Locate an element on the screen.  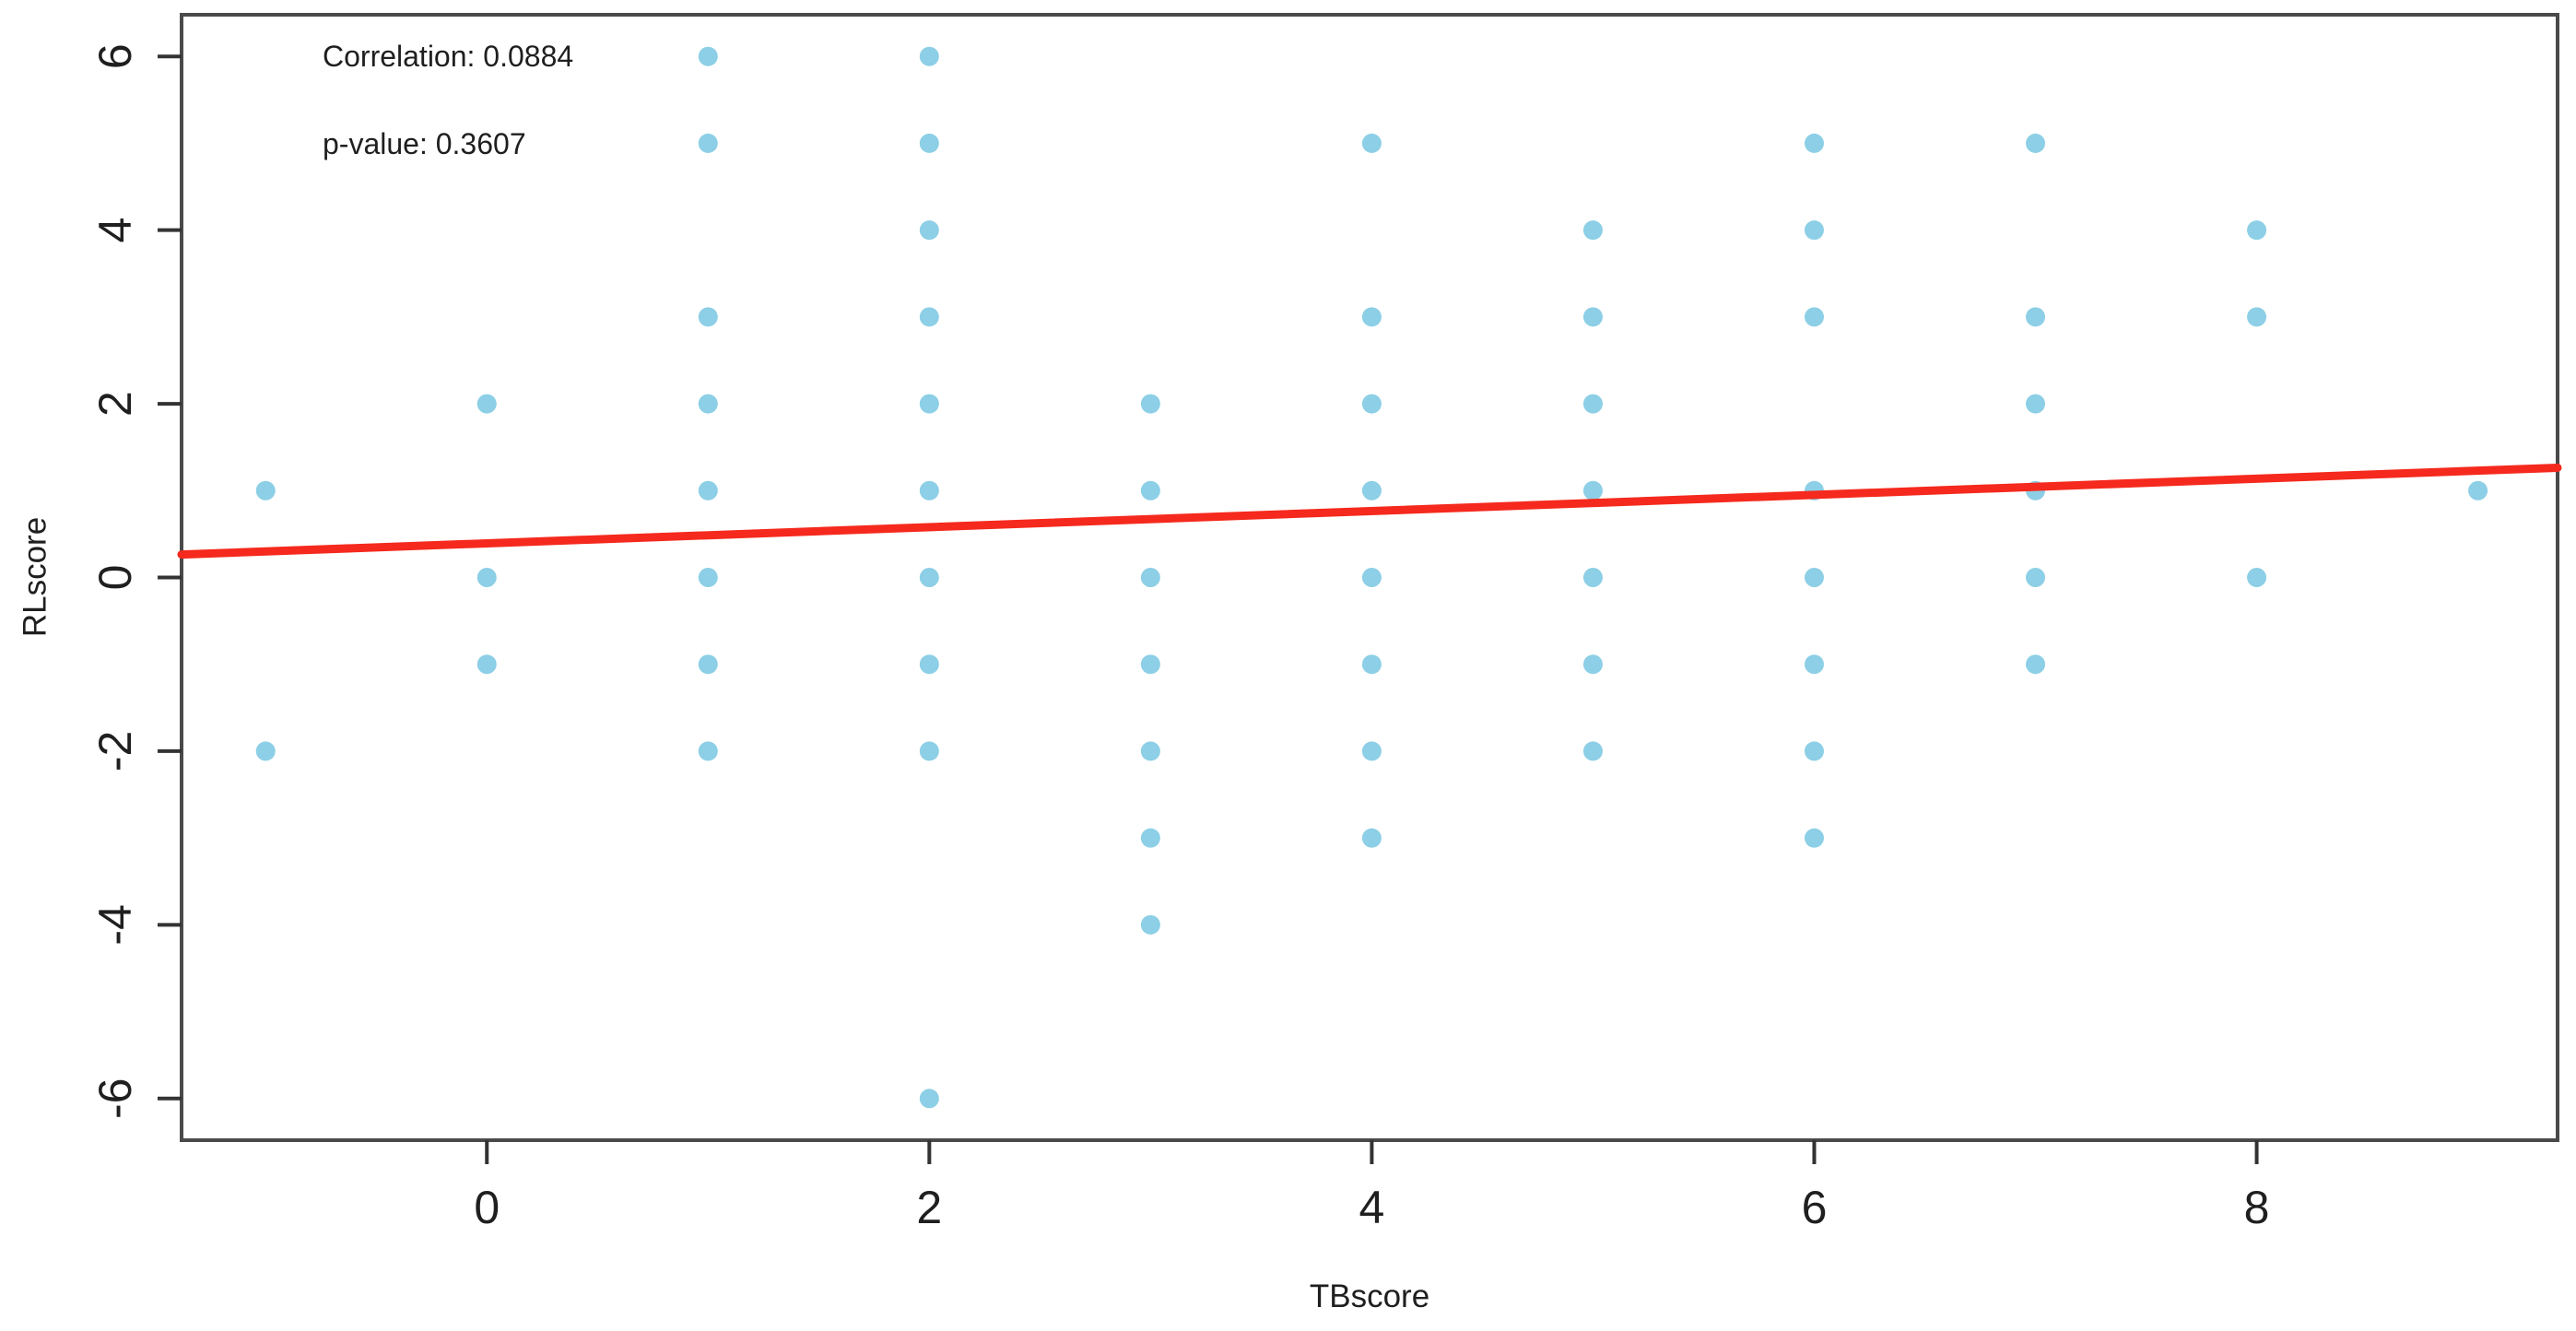
y-tick-label: -6 is located at coordinates (115, 1098).